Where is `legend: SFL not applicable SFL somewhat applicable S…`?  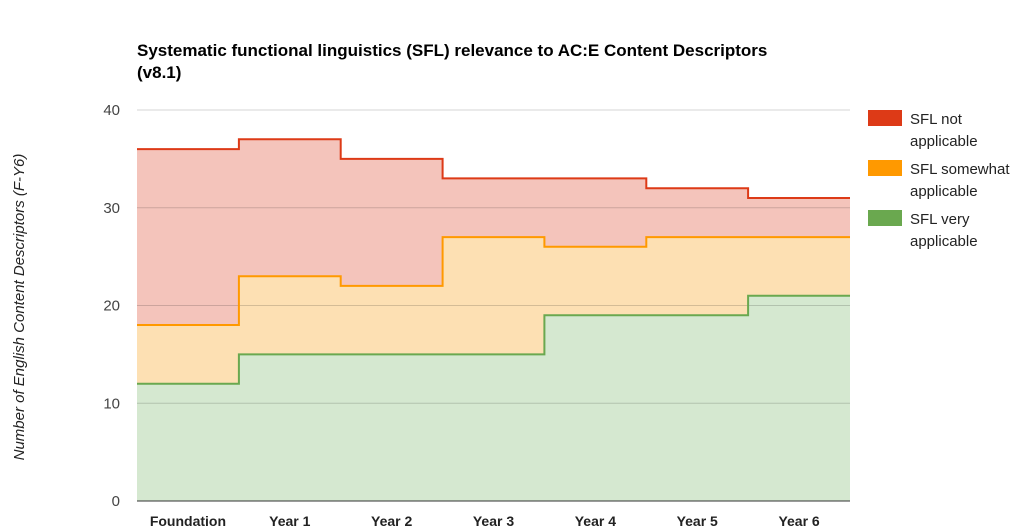 legend: SFL not applicable SFL somewhat applicable S… is located at coordinates (939, 180).